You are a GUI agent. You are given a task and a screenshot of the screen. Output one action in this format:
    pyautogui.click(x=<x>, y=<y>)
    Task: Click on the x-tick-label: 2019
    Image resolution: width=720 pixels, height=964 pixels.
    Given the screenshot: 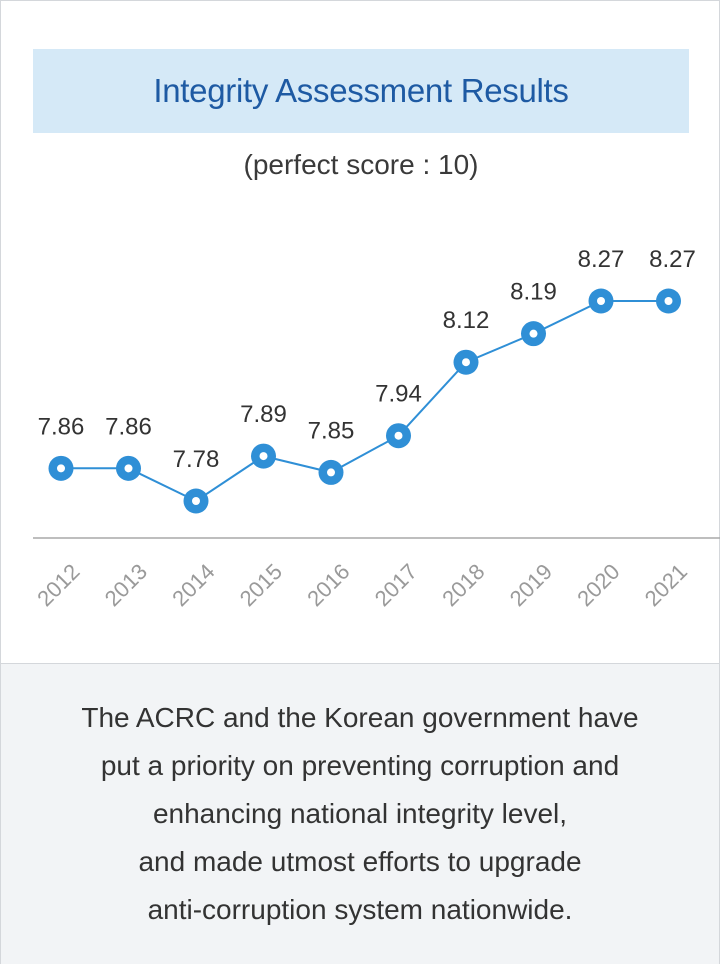 What is the action you would take?
    pyautogui.click(x=531, y=585)
    